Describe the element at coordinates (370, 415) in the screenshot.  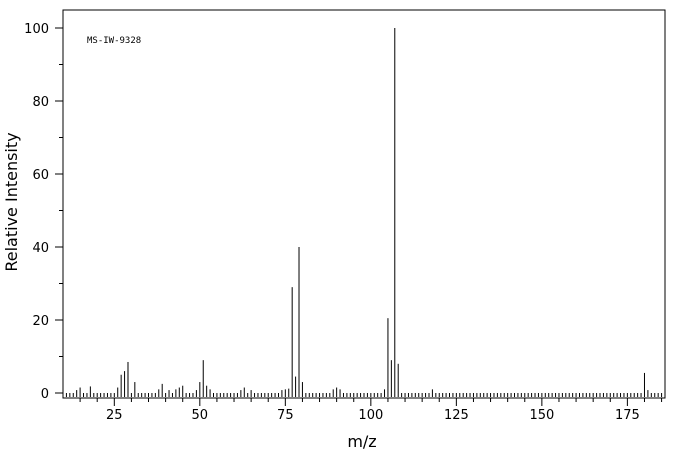
I see `x-tick-label: 100` at that location.